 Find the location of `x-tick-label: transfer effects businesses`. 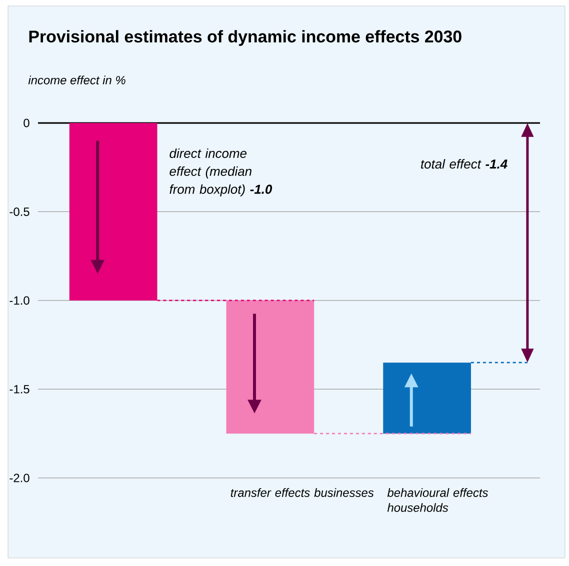

x-tick-label: transfer effects businesses is located at coordinates (302, 492).